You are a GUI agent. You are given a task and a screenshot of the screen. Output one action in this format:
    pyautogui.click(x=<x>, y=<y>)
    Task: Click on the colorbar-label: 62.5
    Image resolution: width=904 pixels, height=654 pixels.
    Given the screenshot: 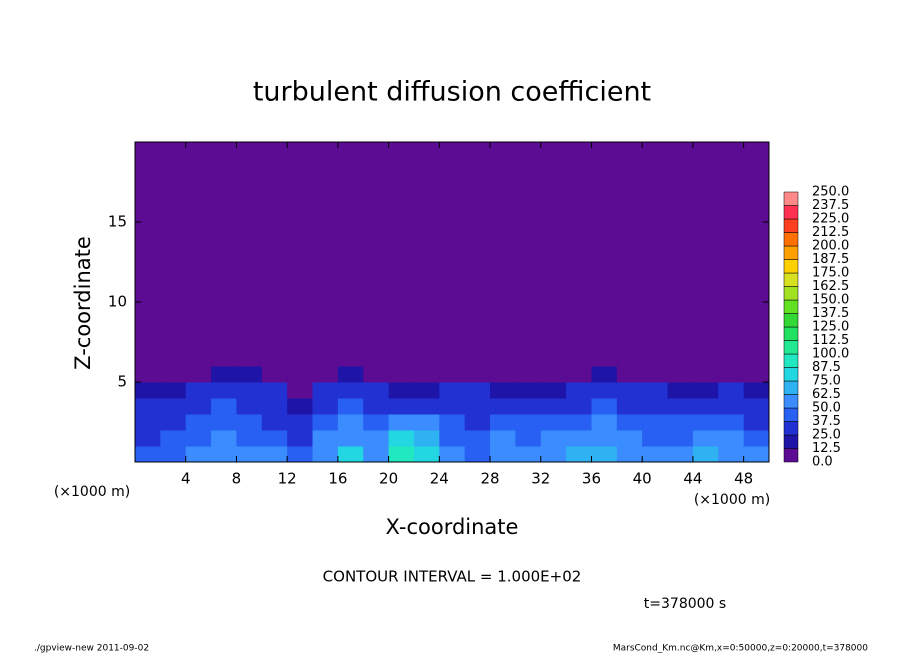 What is the action you would take?
    pyautogui.click(x=826, y=394)
    